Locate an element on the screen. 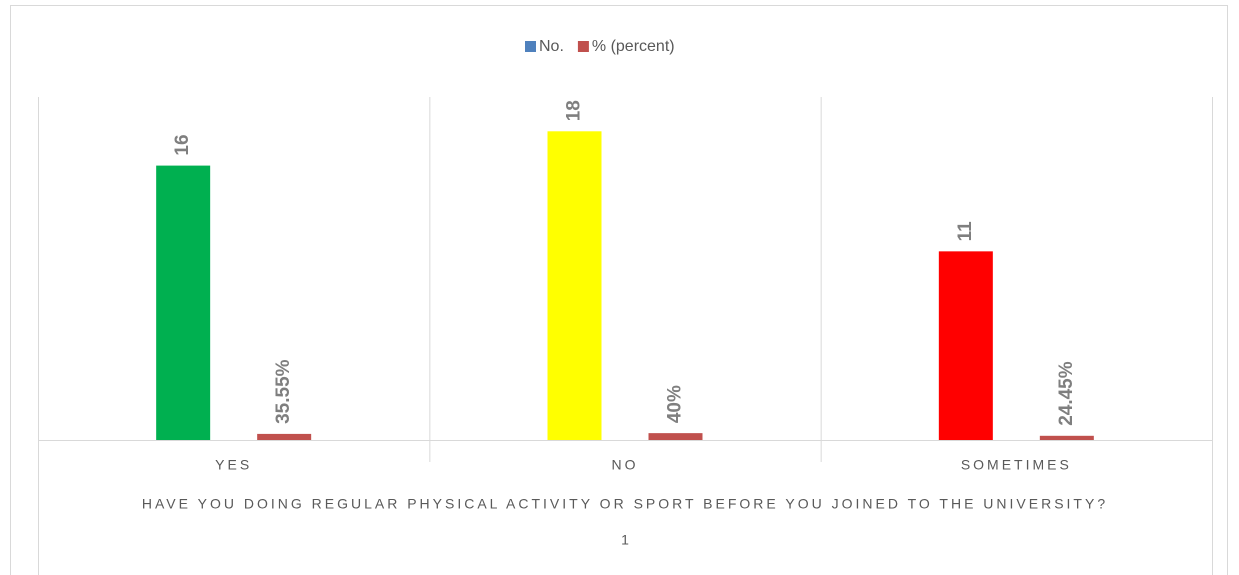 The height and width of the screenshot is (575, 1239). x-group-label: 1 is located at coordinates (625, 540).